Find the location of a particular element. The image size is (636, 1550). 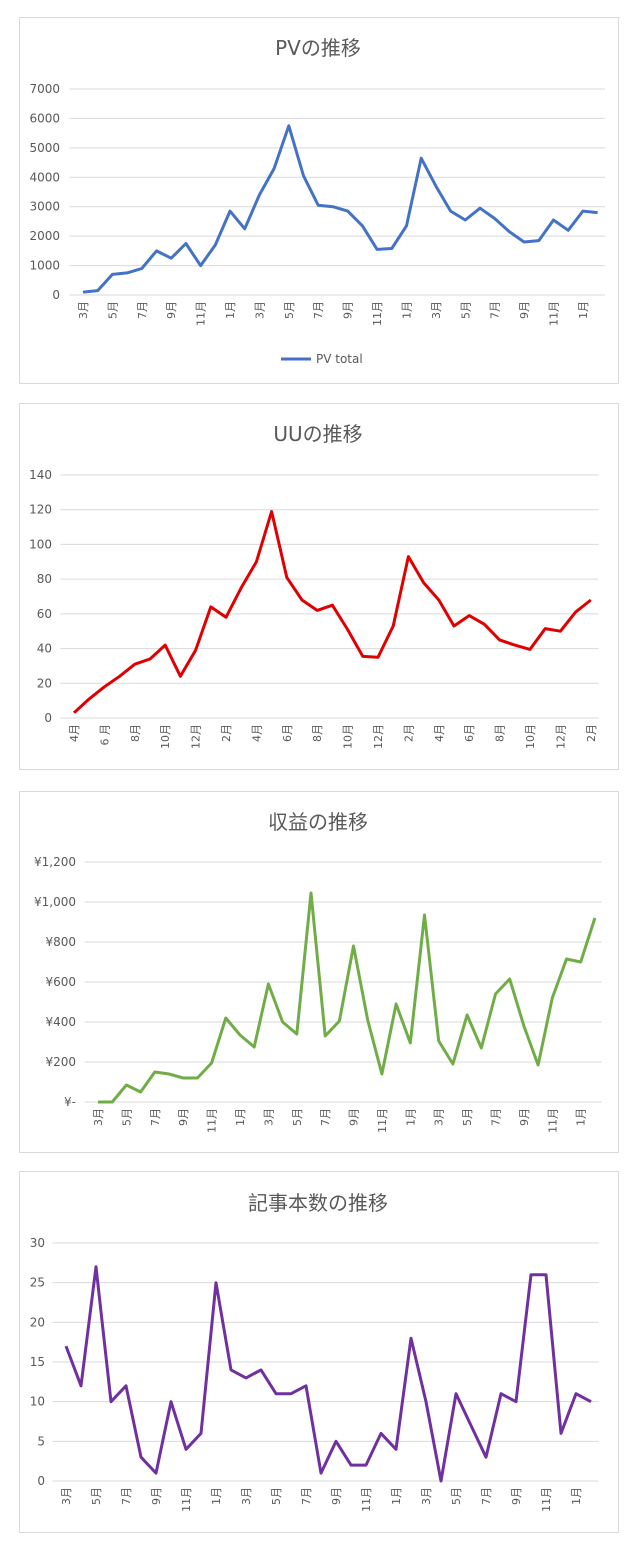

y-tick-label: 1000 is located at coordinates (44, 266).